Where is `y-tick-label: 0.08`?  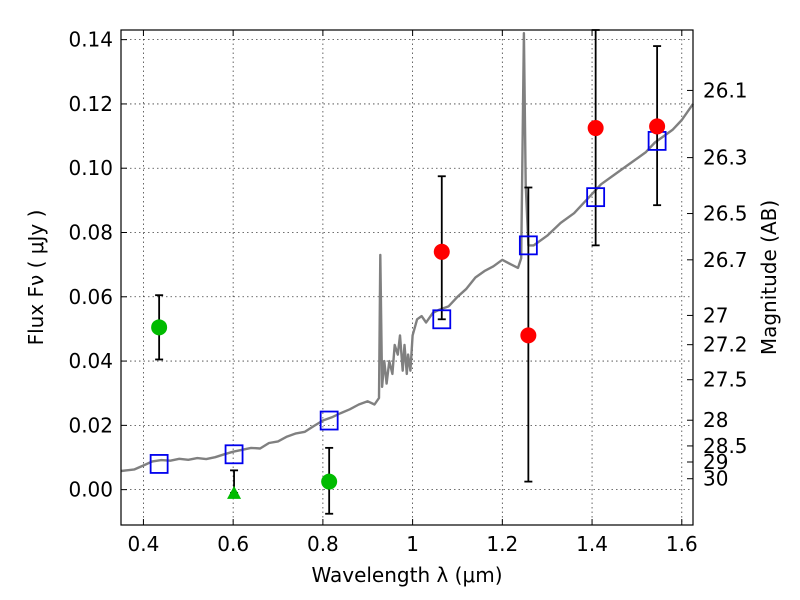
y-tick-label: 0.08 is located at coordinates (90, 233).